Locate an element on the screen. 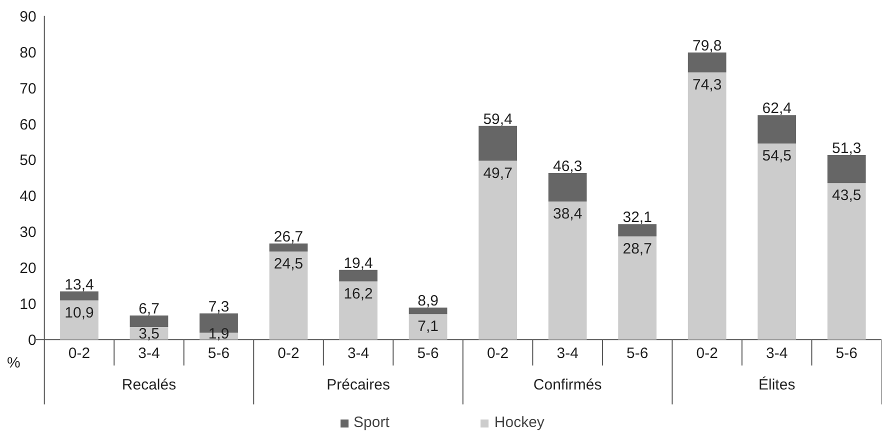 The width and height of the screenshot is (887, 438). data-label: 7,1 is located at coordinates (428, 327).